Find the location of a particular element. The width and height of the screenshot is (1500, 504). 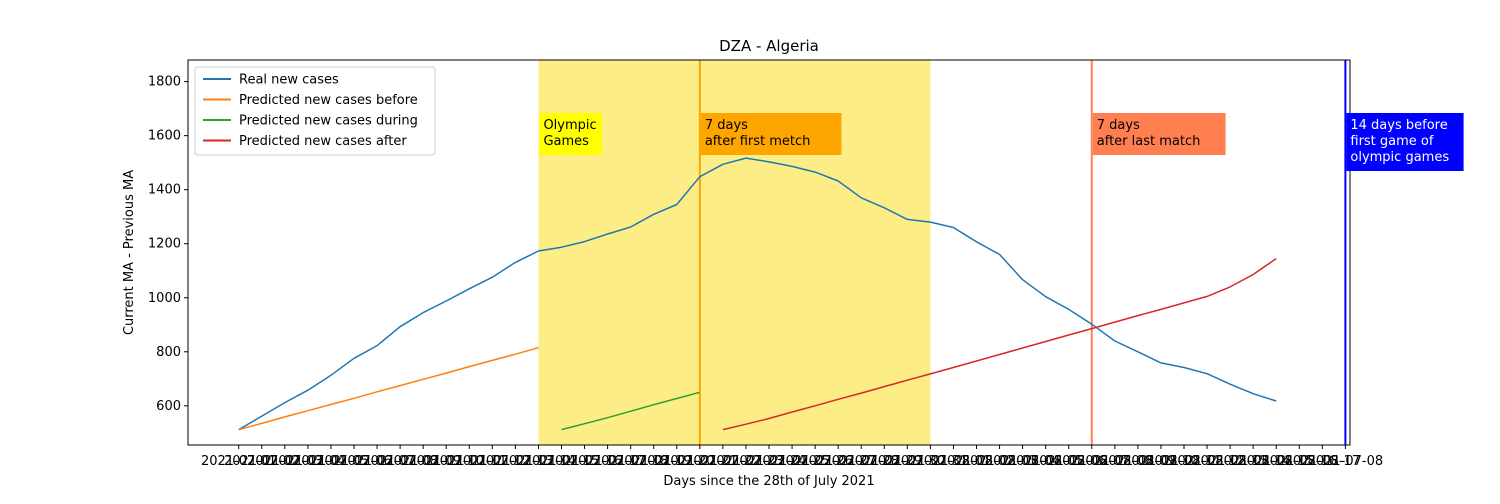

x-tick-label: 2021-08-08 is located at coordinates (1115, 461).